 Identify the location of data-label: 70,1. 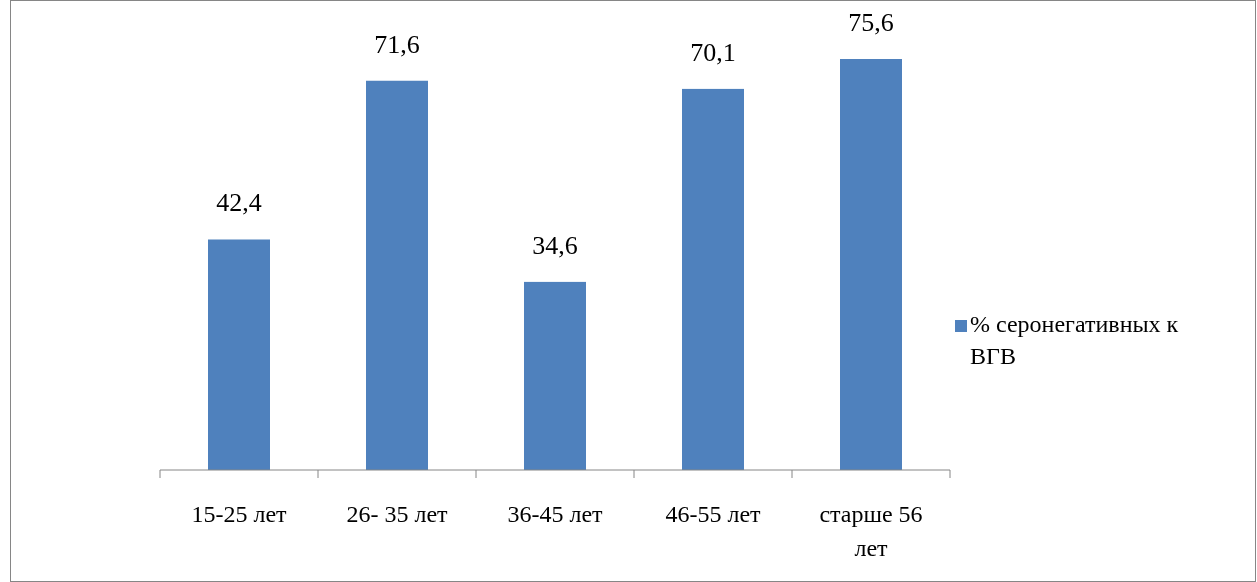
(713, 52).